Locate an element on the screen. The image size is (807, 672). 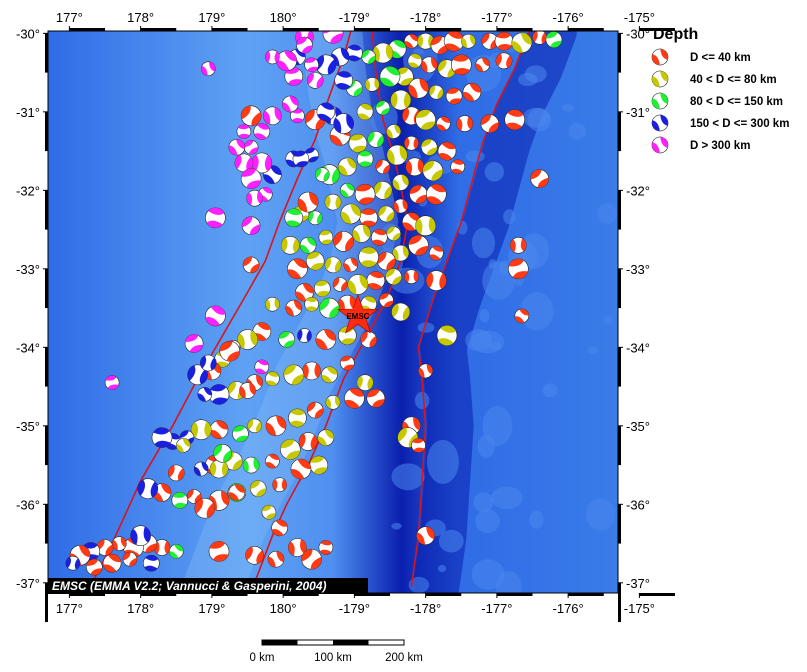
lon-label-top: 178° is located at coordinates (140, 17).